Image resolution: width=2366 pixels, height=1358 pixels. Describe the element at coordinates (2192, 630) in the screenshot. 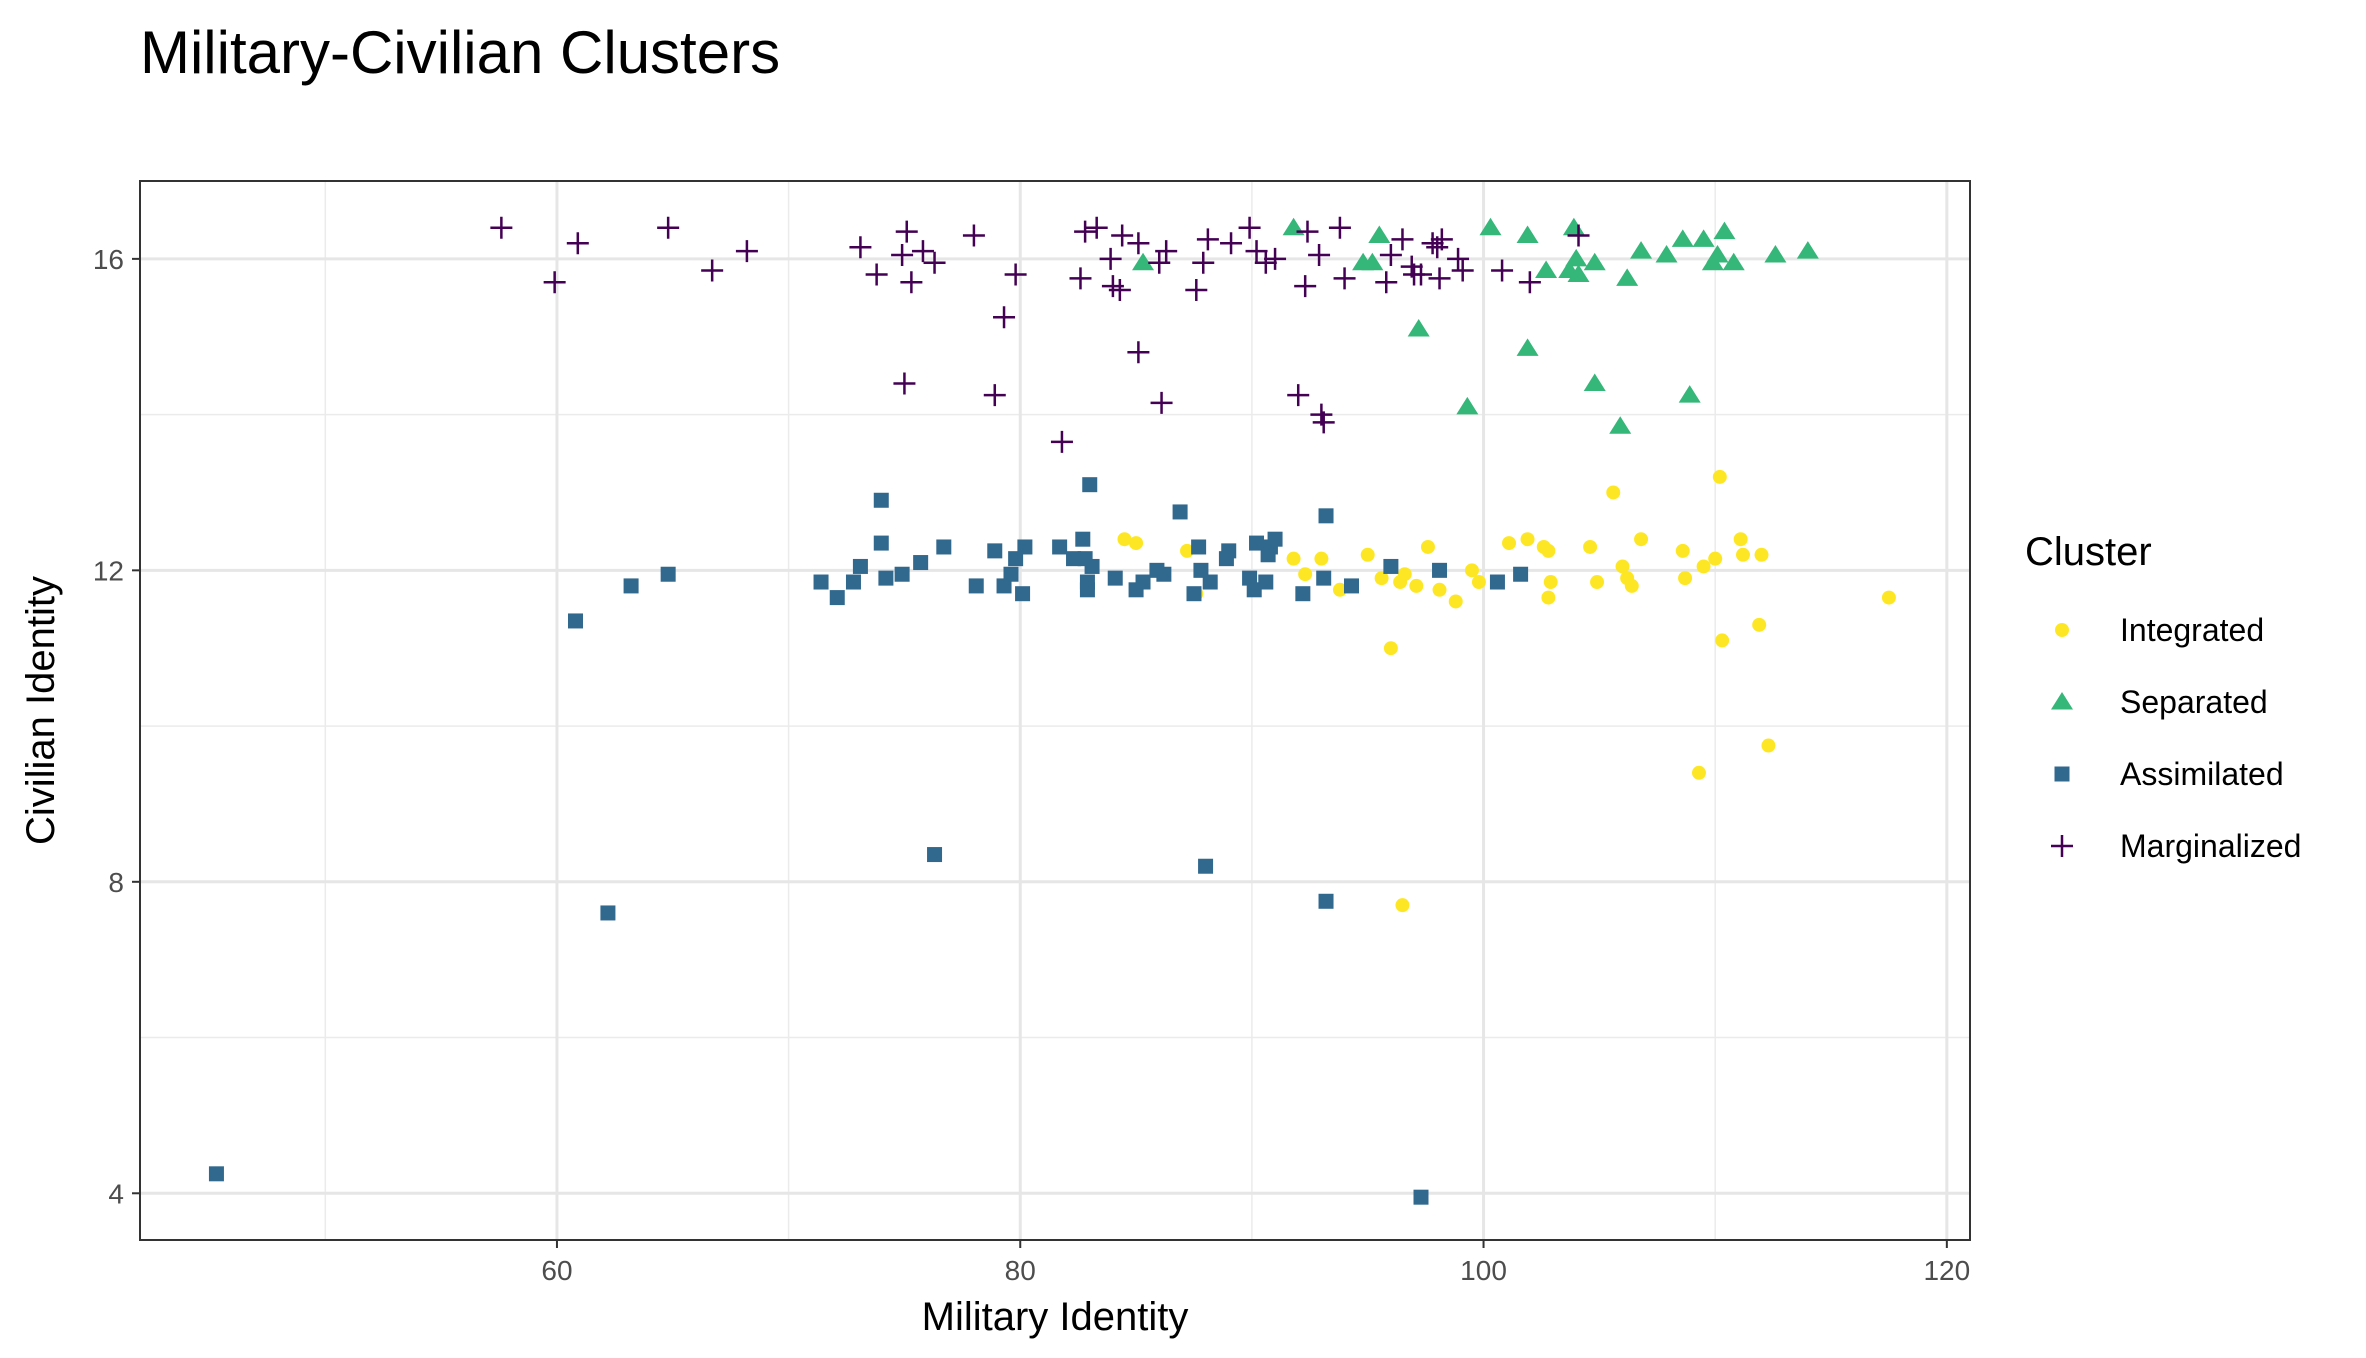

I see `legend-label-integrated: Integrated` at that location.